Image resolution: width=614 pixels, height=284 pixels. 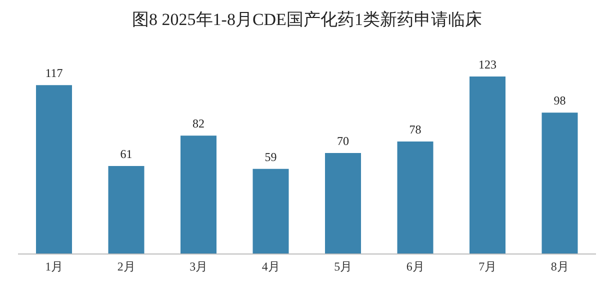 I want to click on x-tick-label: 6月, so click(x=415, y=267).